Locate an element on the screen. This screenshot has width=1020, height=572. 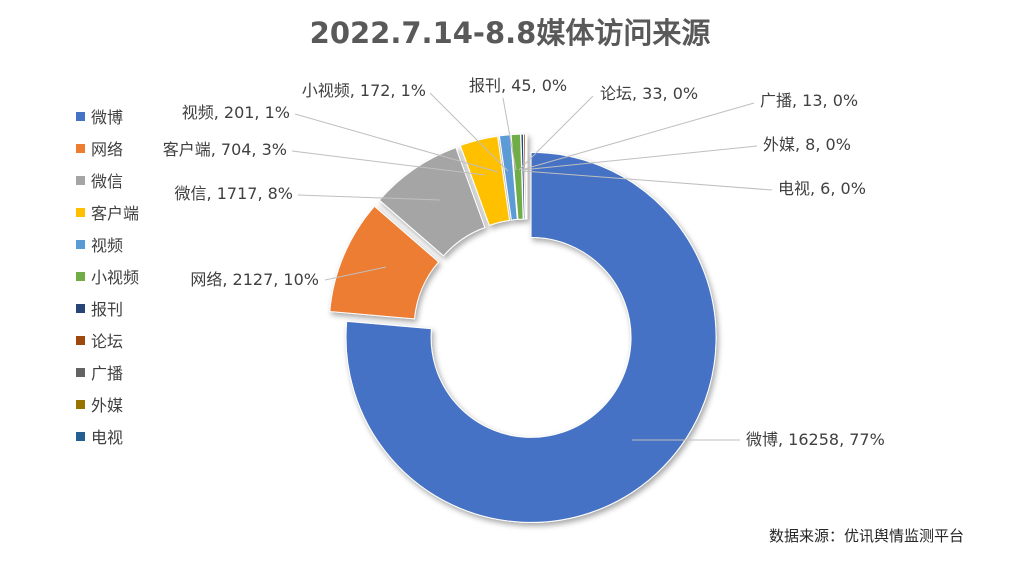
legend-item: 小视频 is located at coordinates (136, 276).